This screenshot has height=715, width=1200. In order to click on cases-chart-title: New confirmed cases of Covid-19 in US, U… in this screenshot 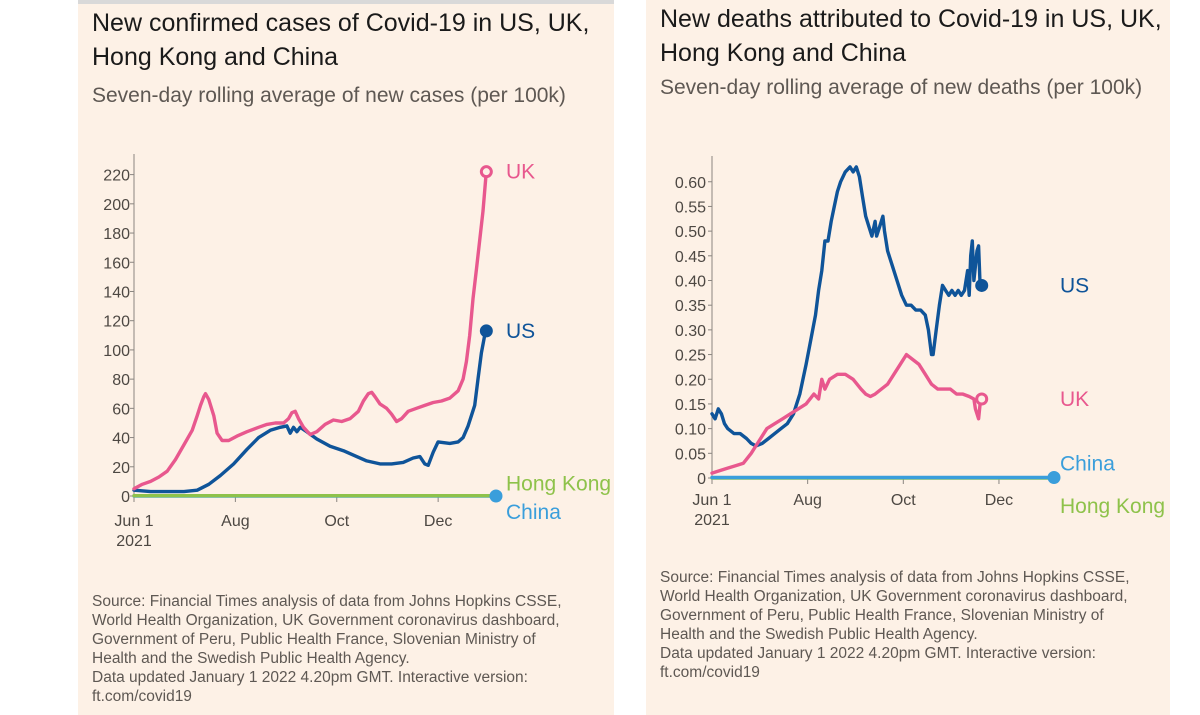, I will do `click(340, 40)`.